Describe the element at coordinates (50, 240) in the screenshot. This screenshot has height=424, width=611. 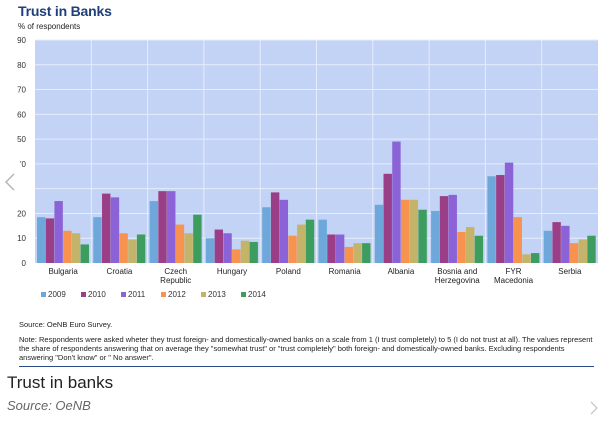
I see `bar-bulgaria-2010` at that location.